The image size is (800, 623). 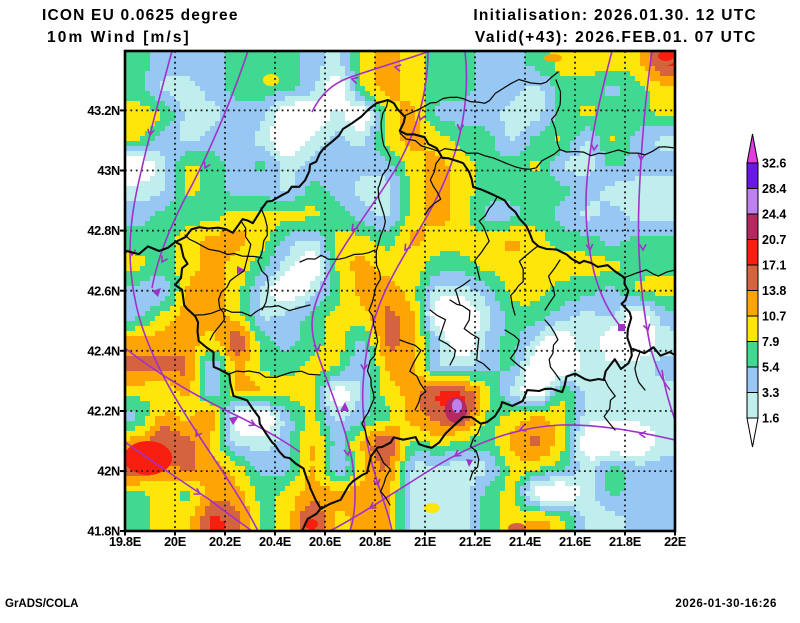 I want to click on svg-text: 3.3, so click(x=770, y=393).